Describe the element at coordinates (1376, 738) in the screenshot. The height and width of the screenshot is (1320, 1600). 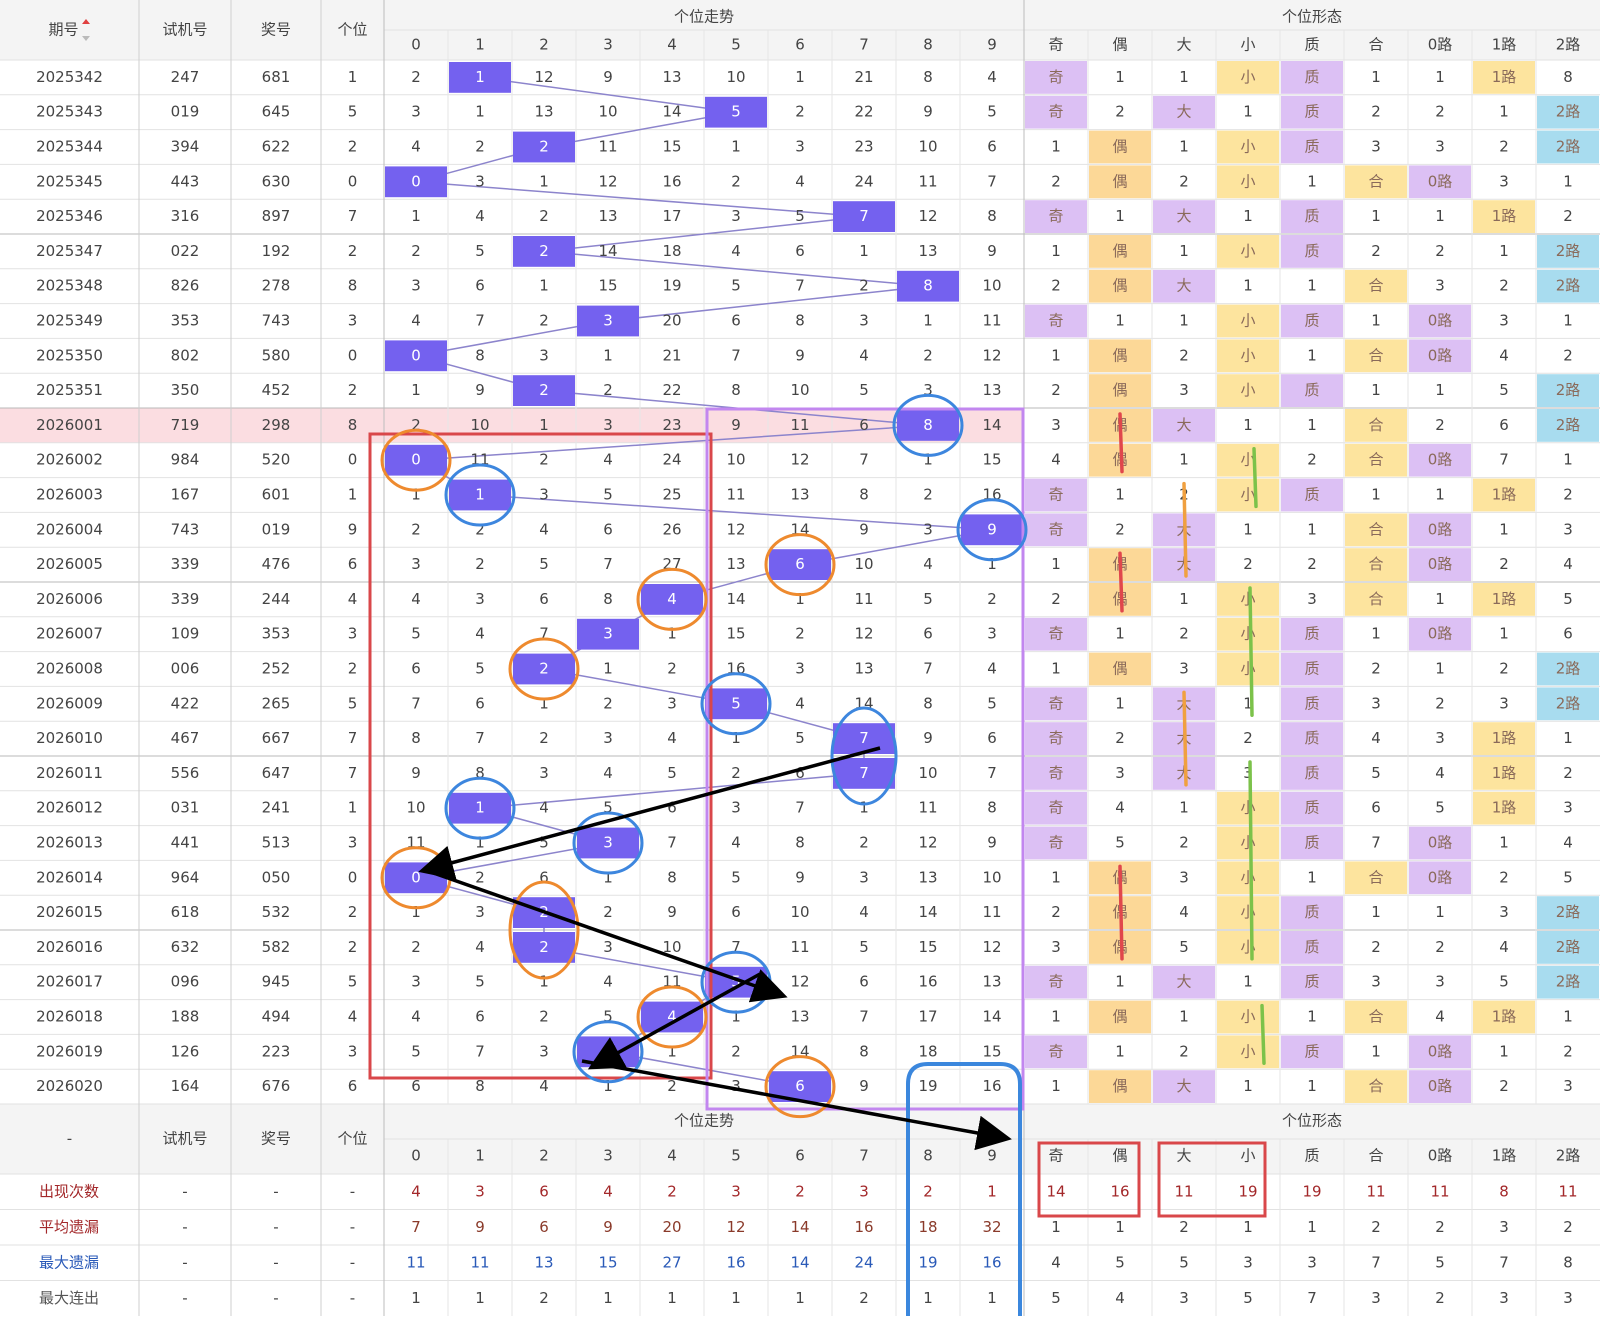
I see `form-cell: 4` at that location.